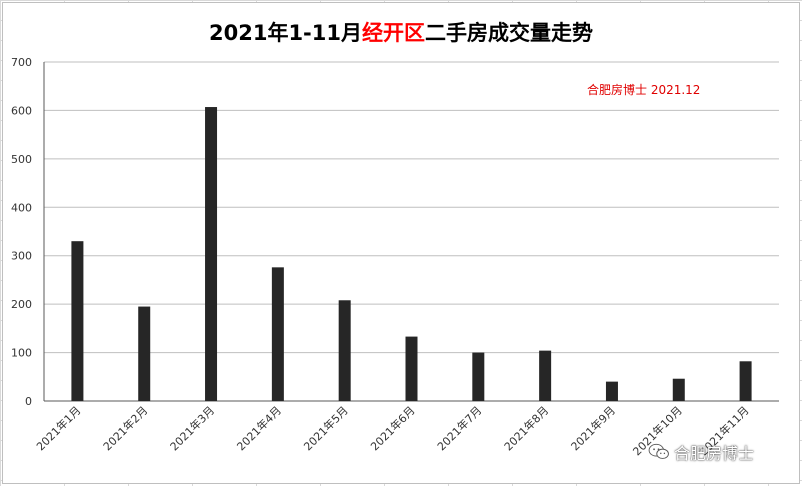  Describe the element at coordinates (21, 110) in the screenshot. I see `y-tick-label: 600` at that location.